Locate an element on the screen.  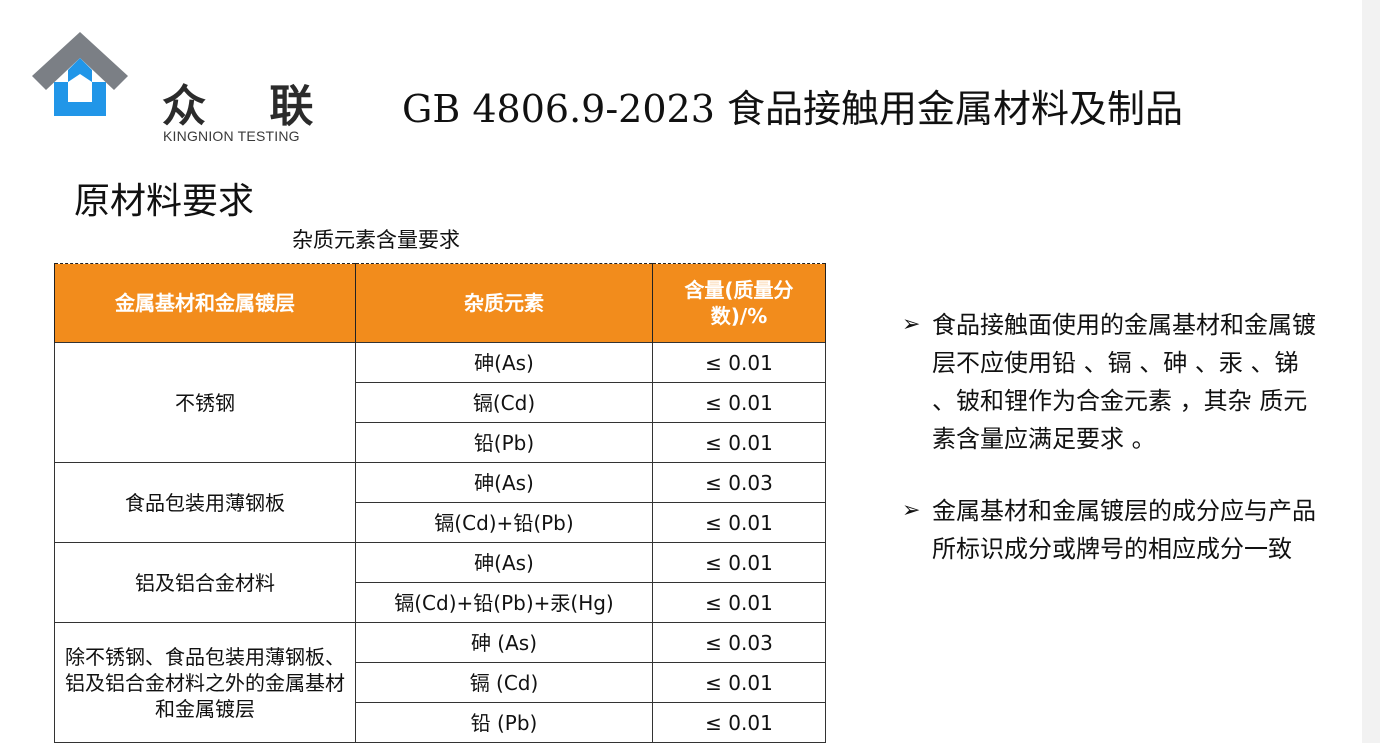
slide-edge is located at coordinates (1371, 371).